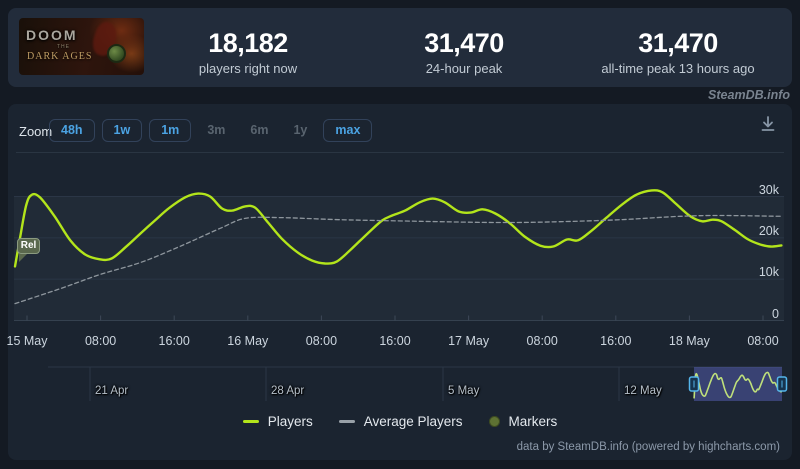  I want to click on capsule-title-doom: DOOM, so click(52, 35).